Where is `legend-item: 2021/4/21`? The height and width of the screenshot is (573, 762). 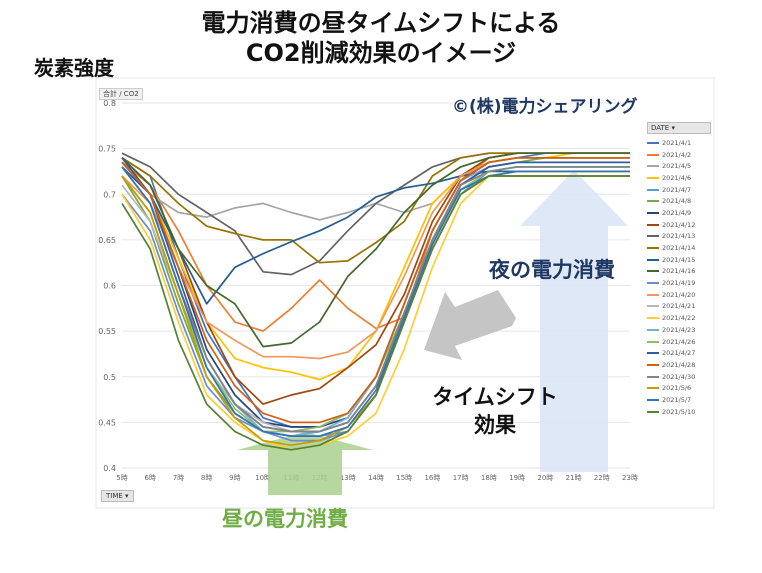
legend-item: 2021/4/21 is located at coordinates (679, 307).